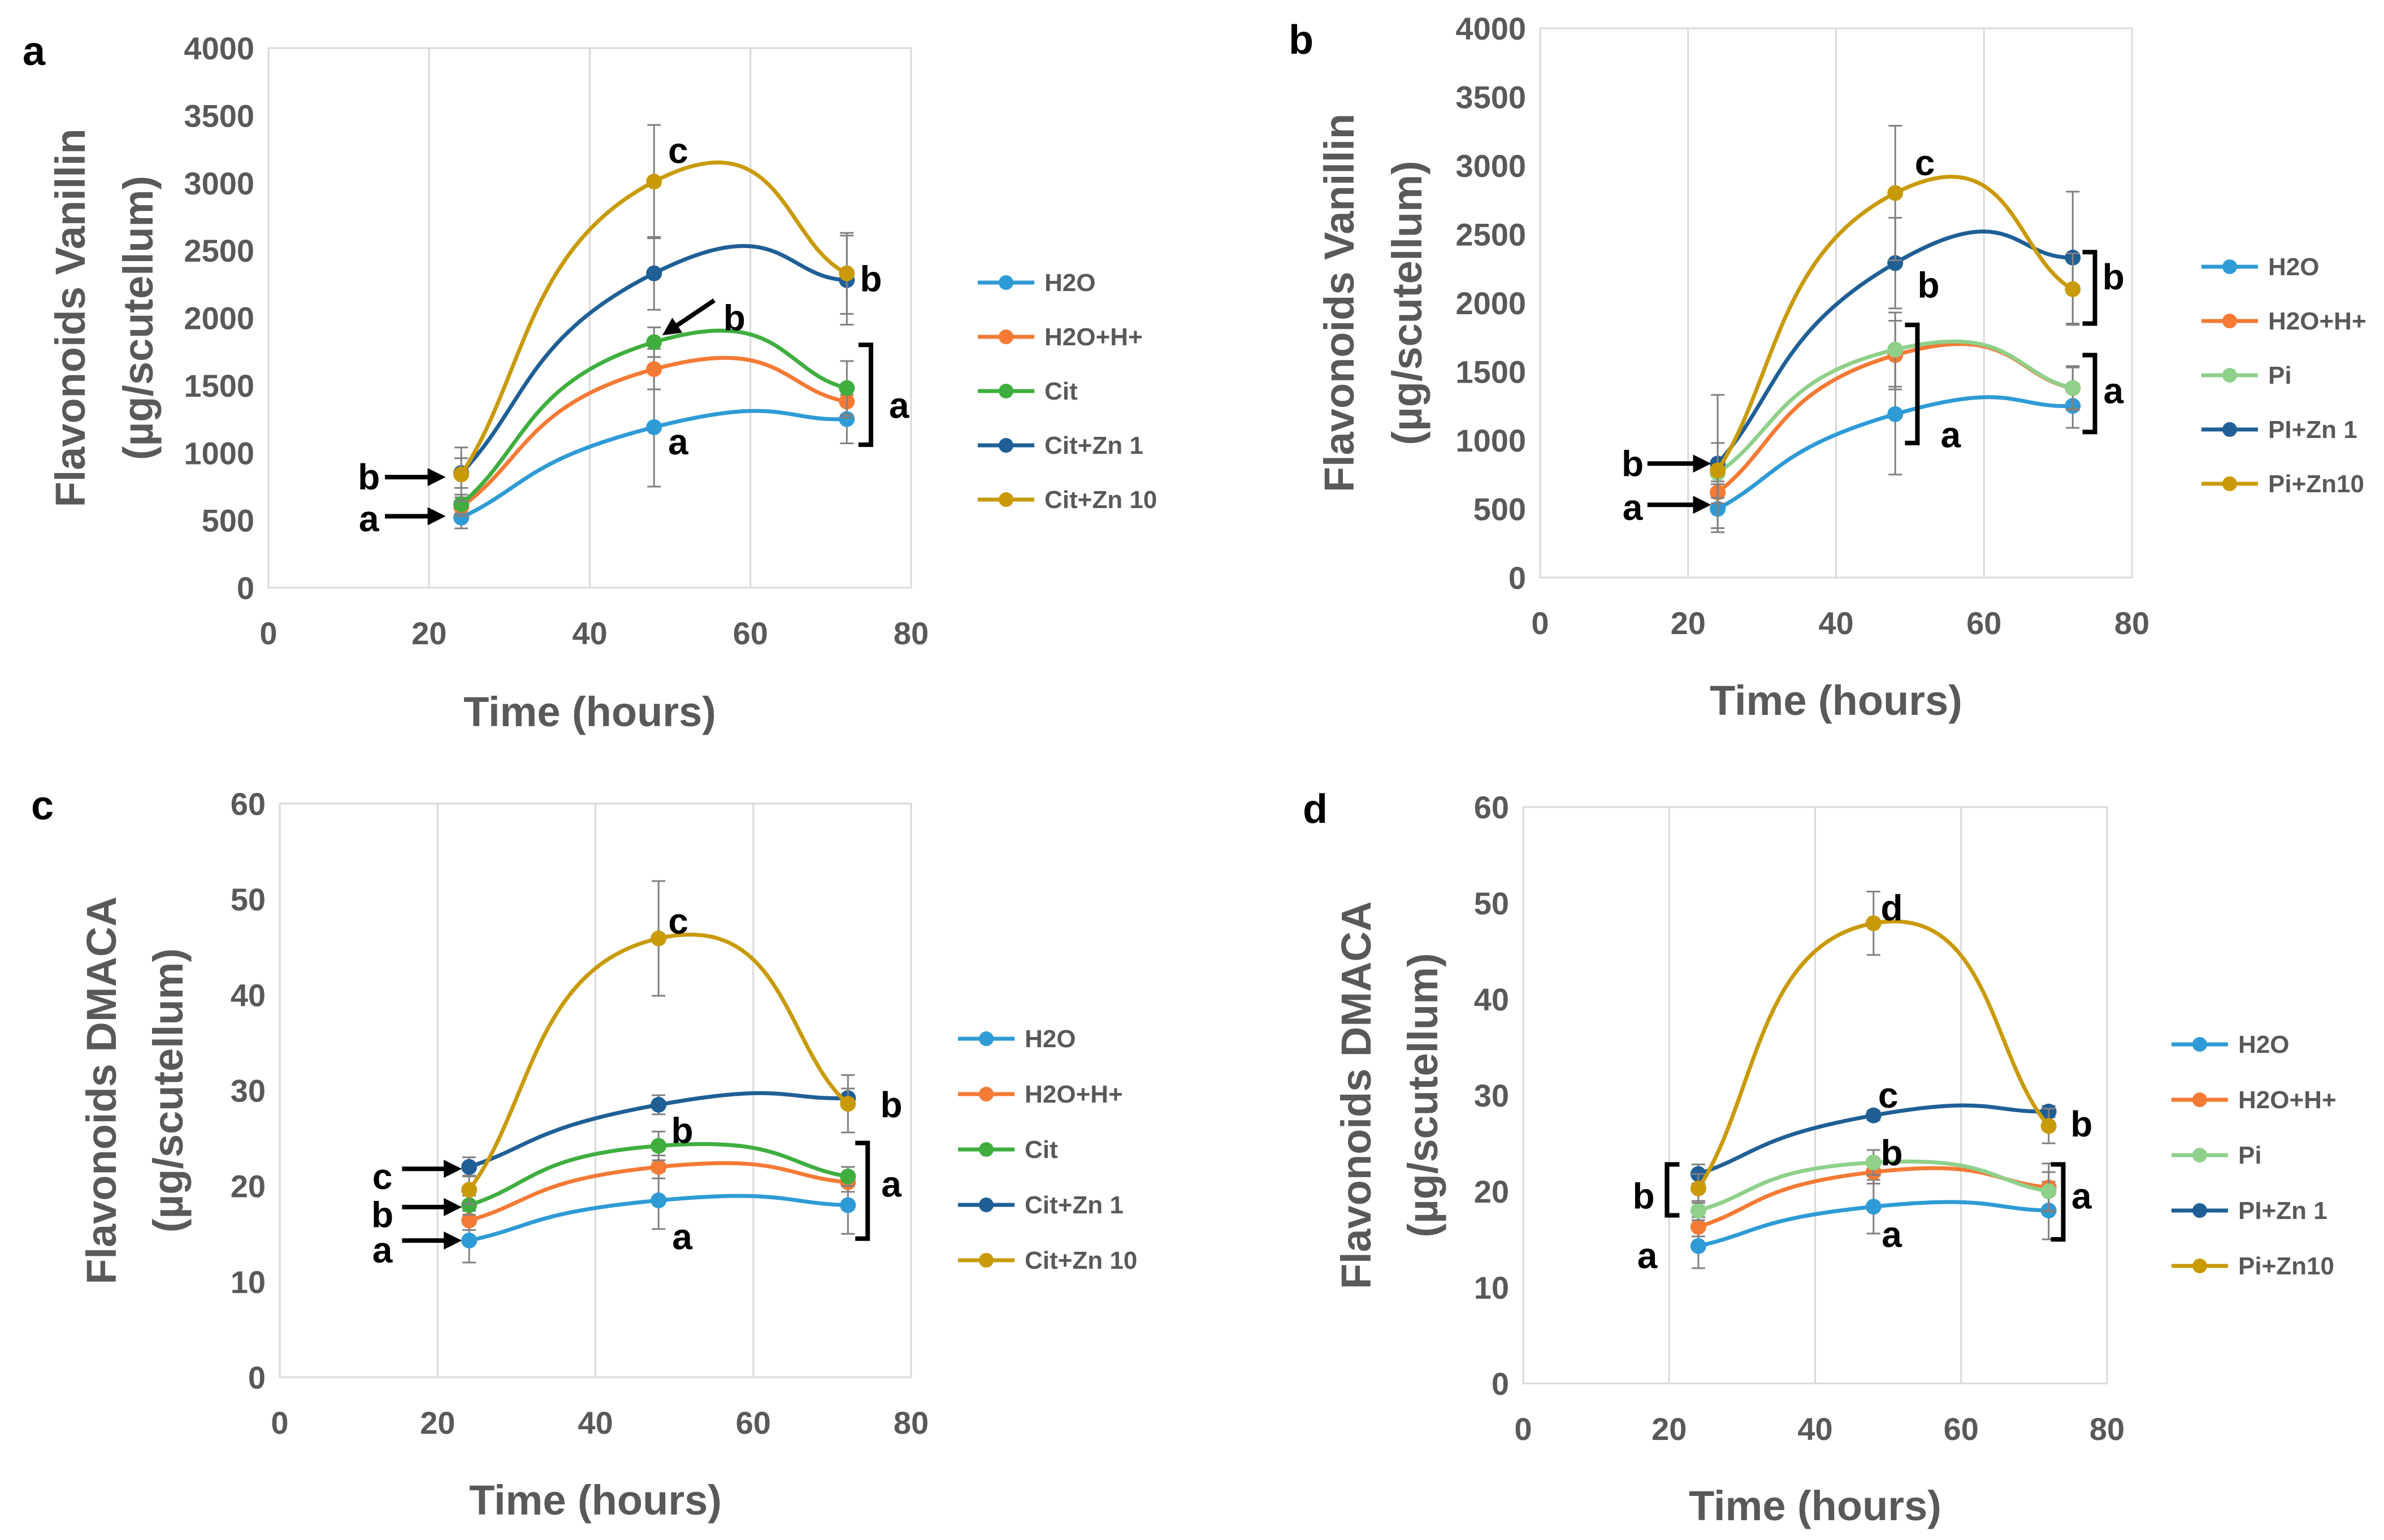  What do you see at coordinates (1490, 441) in the screenshot?
I see `y-tick-label: 1000` at bounding box center [1490, 441].